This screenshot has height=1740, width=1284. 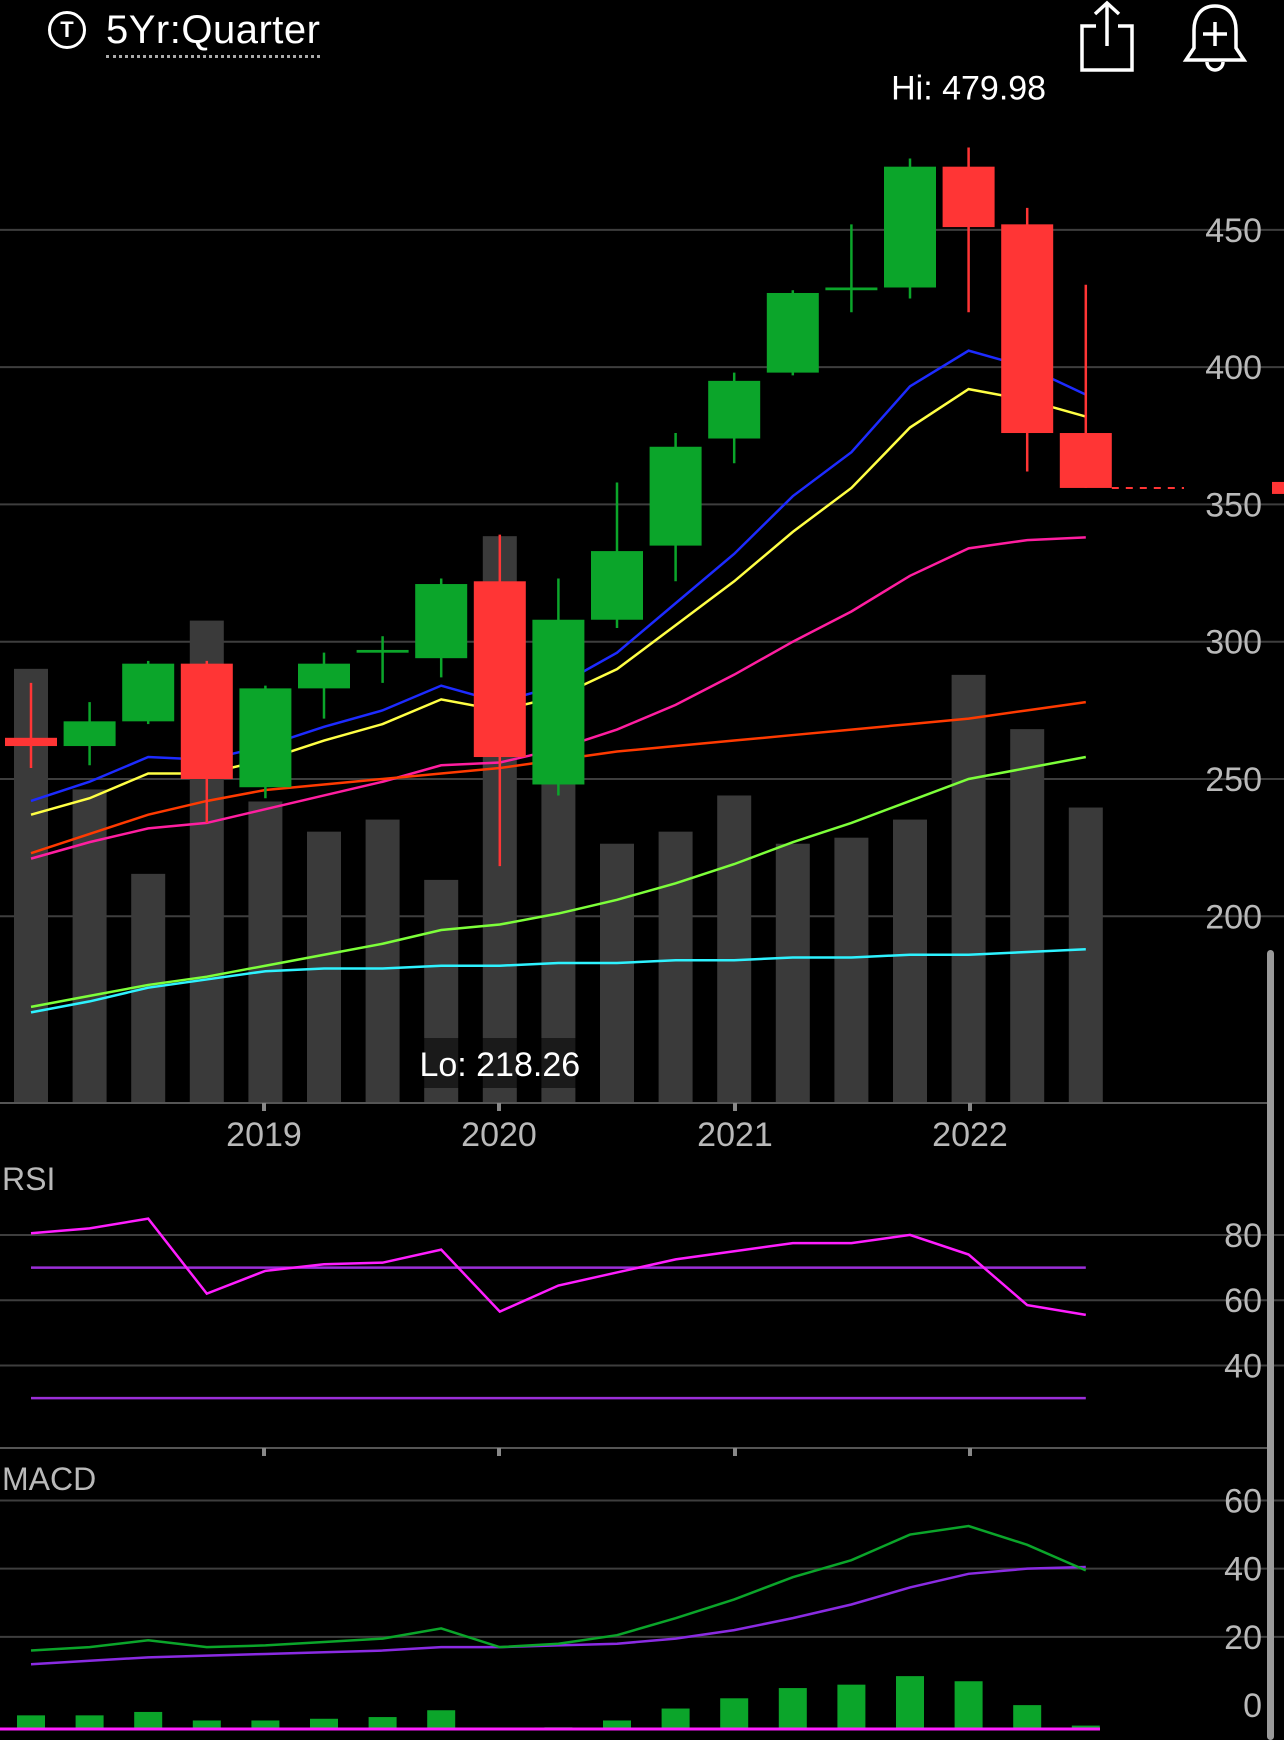 I want to click on year-label: 2020, so click(x=499, y=1135).